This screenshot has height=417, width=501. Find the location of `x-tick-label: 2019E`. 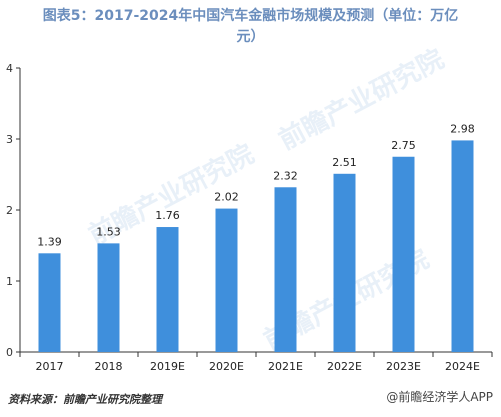

x-tick-label: 2019E is located at coordinates (167, 366).